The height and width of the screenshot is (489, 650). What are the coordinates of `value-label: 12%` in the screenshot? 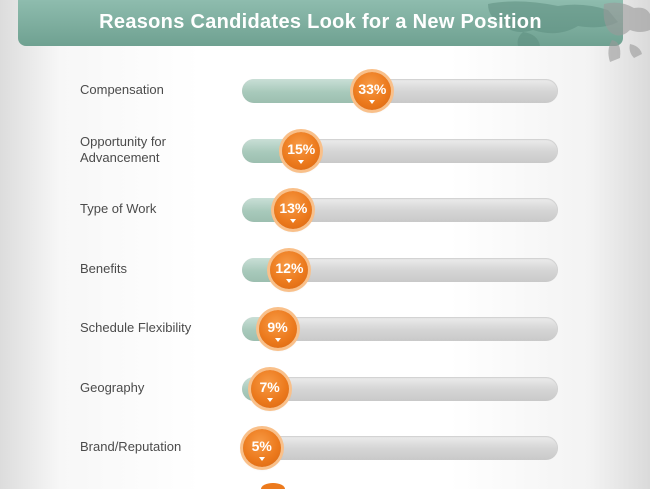 It's located at (289, 267).